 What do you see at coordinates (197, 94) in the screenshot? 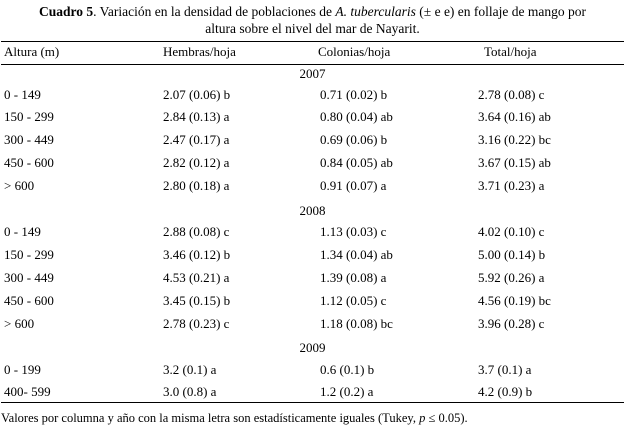
I see `hembras-cell: 2.07 (0.06) b` at bounding box center [197, 94].